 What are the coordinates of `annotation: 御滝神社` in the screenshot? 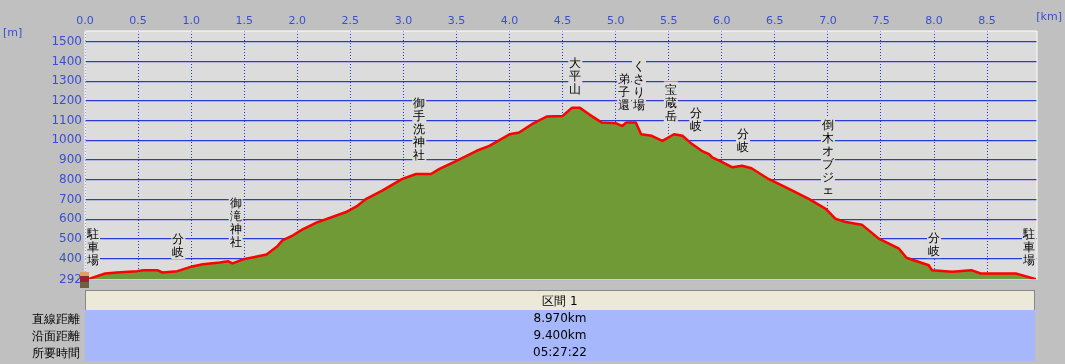 It's located at (235, 223).